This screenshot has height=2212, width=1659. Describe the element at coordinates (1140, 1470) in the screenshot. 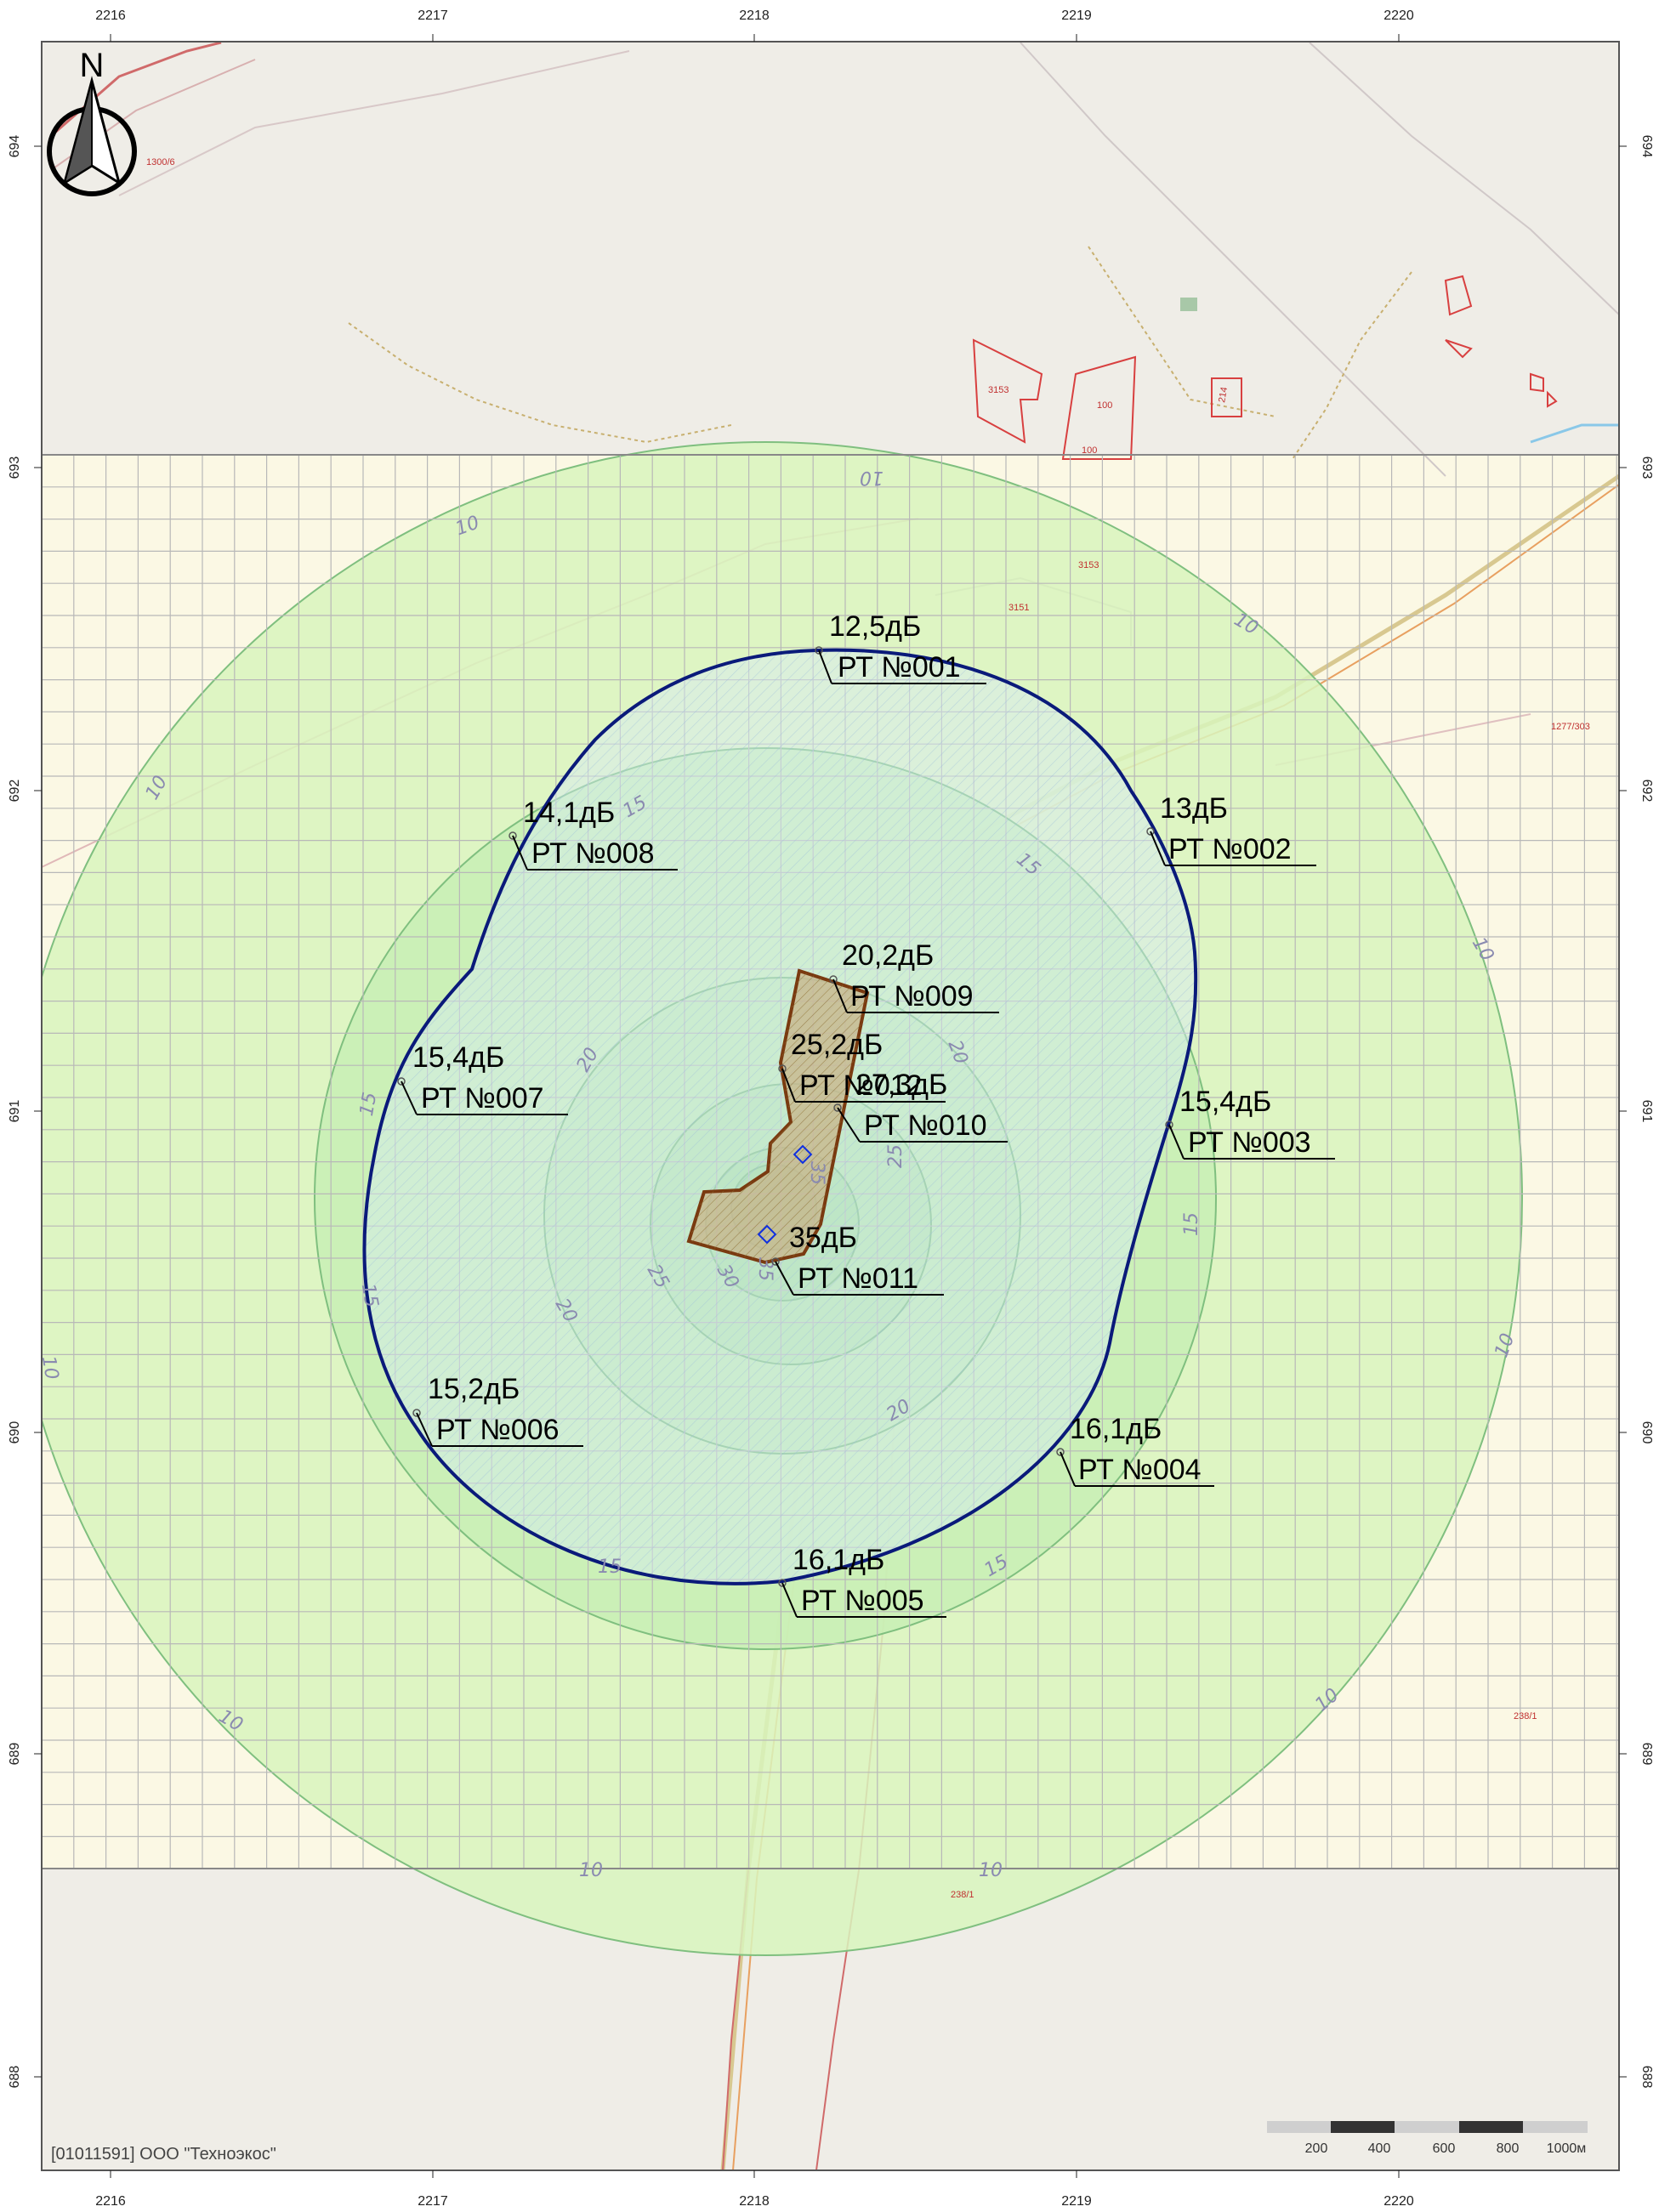

I see `calc-point-name: РТ №004` at that location.